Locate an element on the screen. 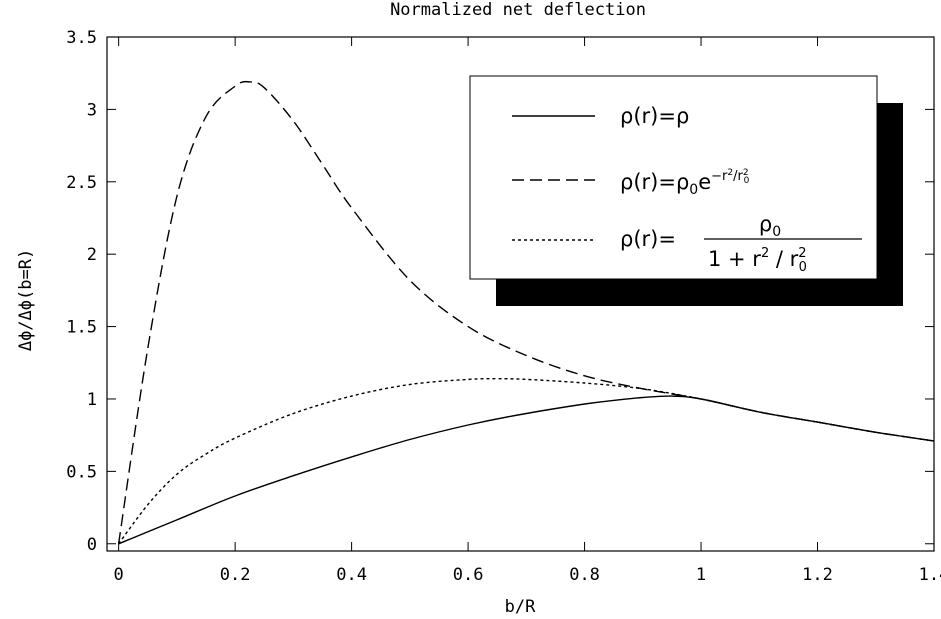  legend-label-lorentzian-lhs: ρ(r)= is located at coordinates (648, 239).